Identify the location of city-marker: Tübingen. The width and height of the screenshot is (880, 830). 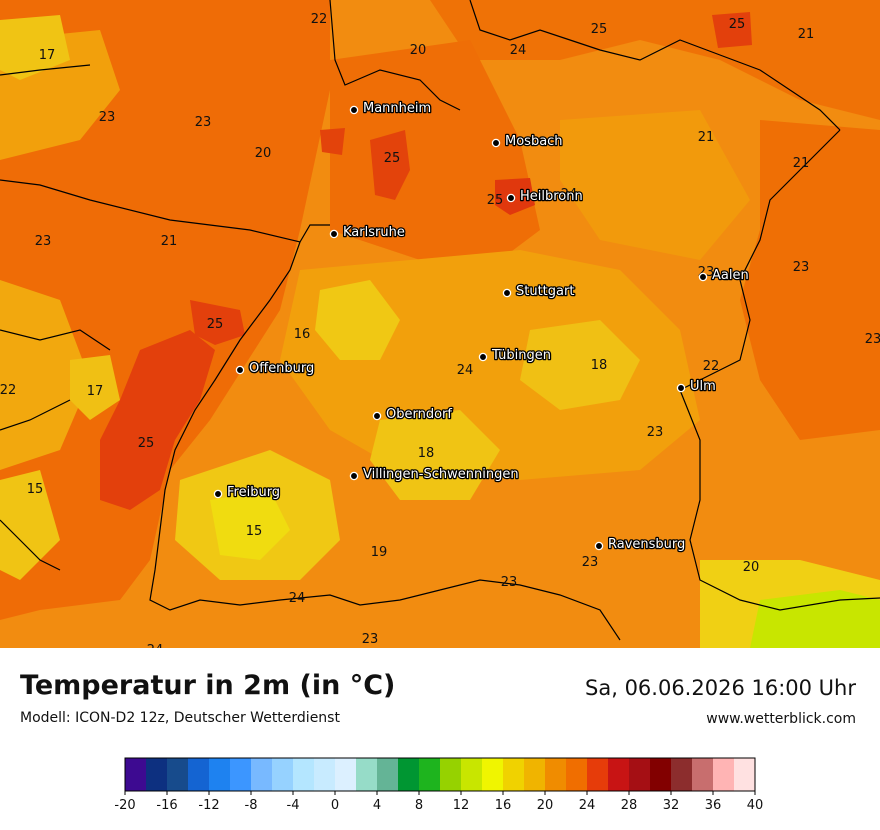
(515, 355).